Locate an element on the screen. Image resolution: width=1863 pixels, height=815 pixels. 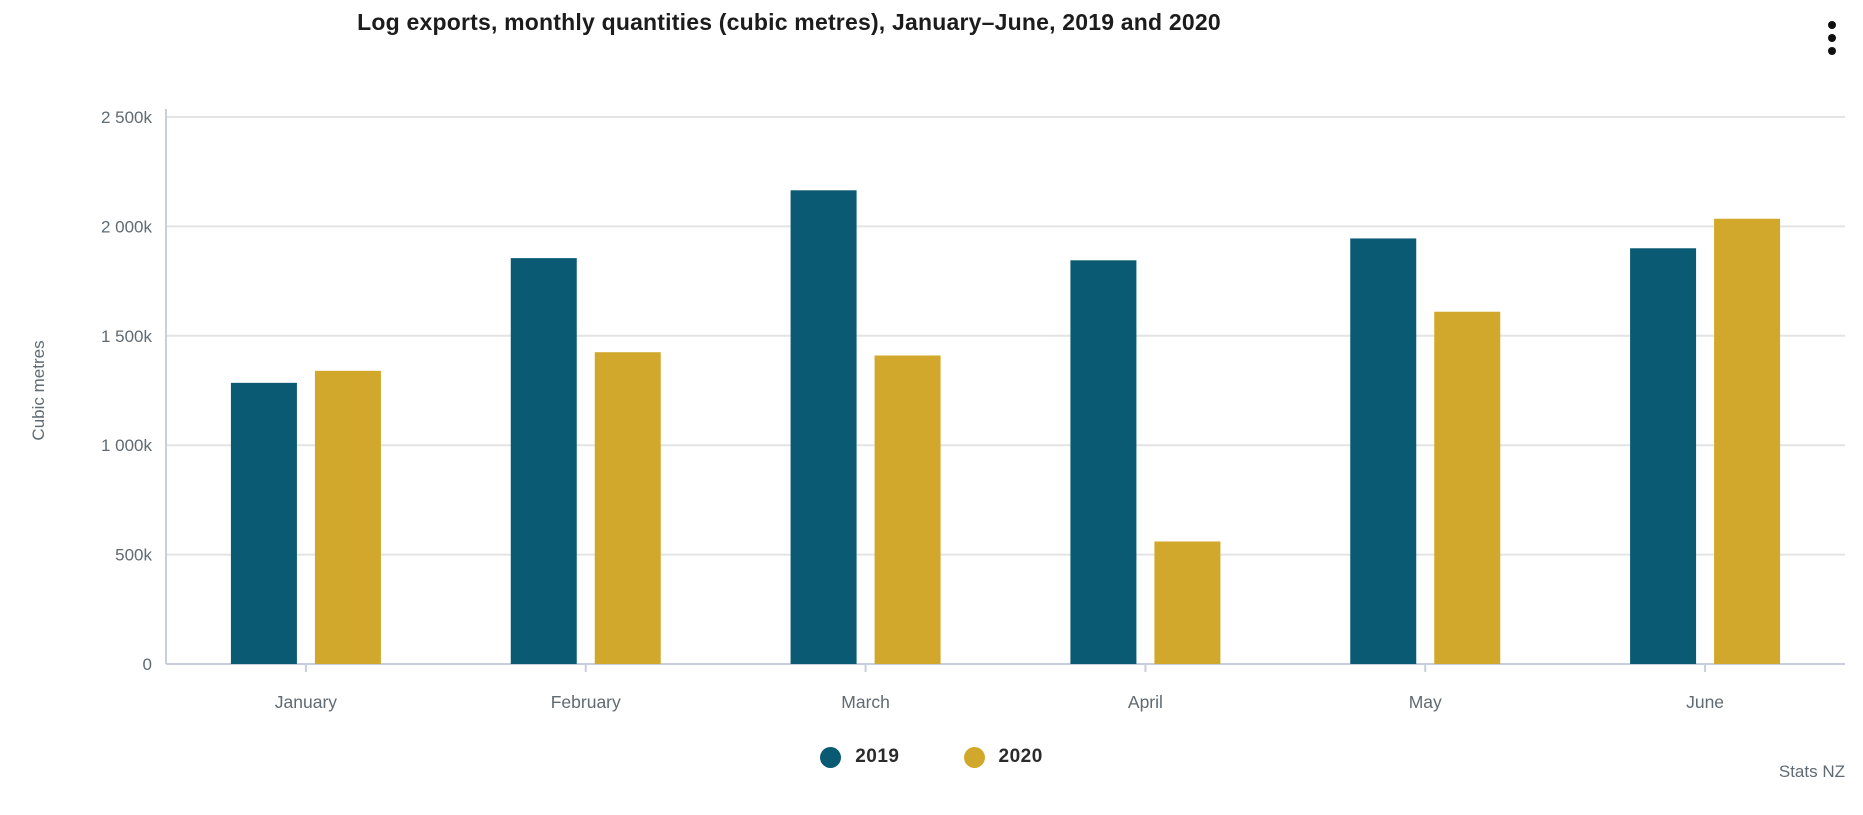
y-tick-label-500k: 500k is located at coordinates (133, 555).